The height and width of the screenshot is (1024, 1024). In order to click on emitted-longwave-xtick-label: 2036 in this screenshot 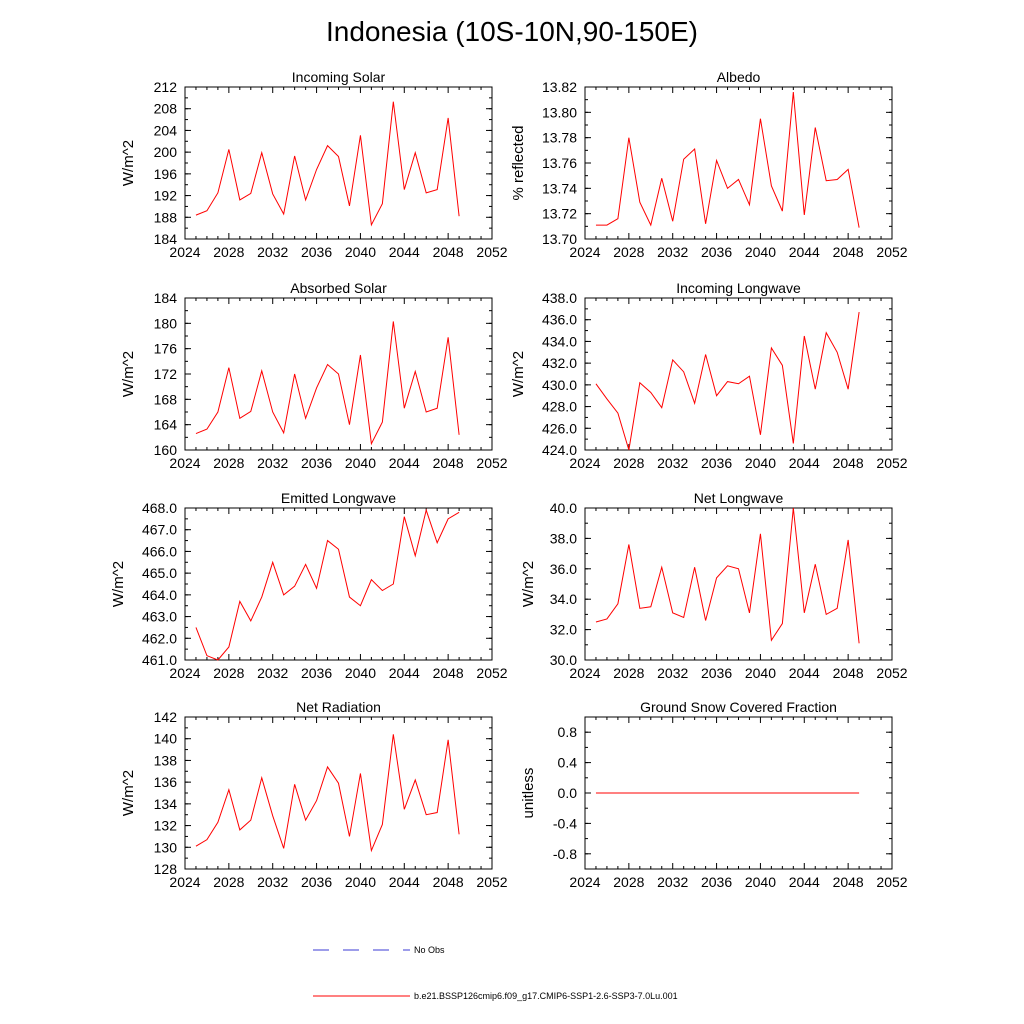, I will do `click(316, 673)`.